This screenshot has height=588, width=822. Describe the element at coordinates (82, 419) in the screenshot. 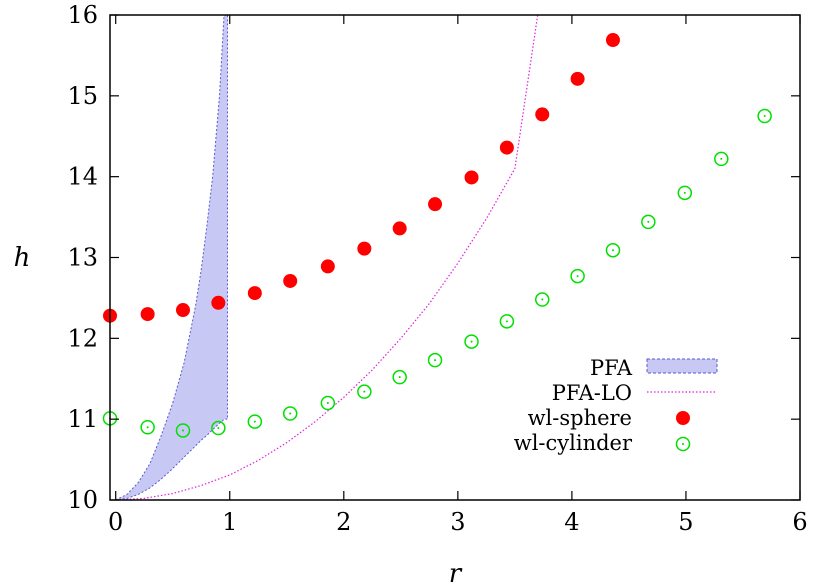

I see `y-tick-label: 11` at that location.